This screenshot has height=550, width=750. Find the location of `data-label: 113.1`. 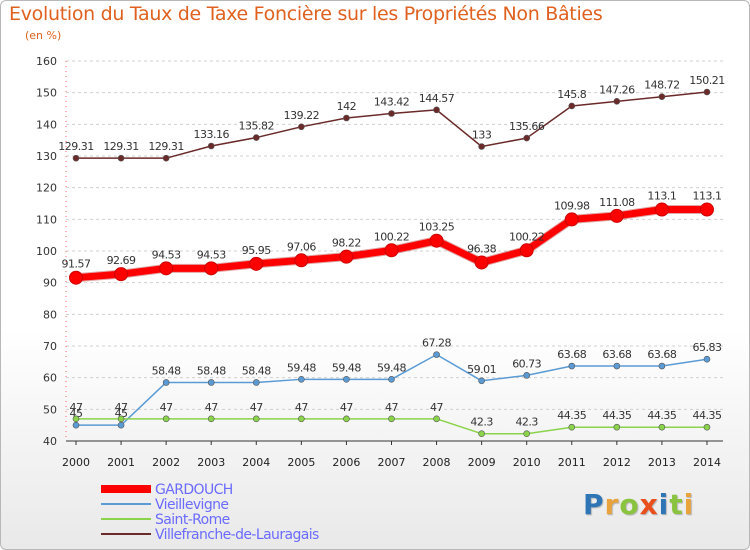

data-label: 113.1 is located at coordinates (706, 196).